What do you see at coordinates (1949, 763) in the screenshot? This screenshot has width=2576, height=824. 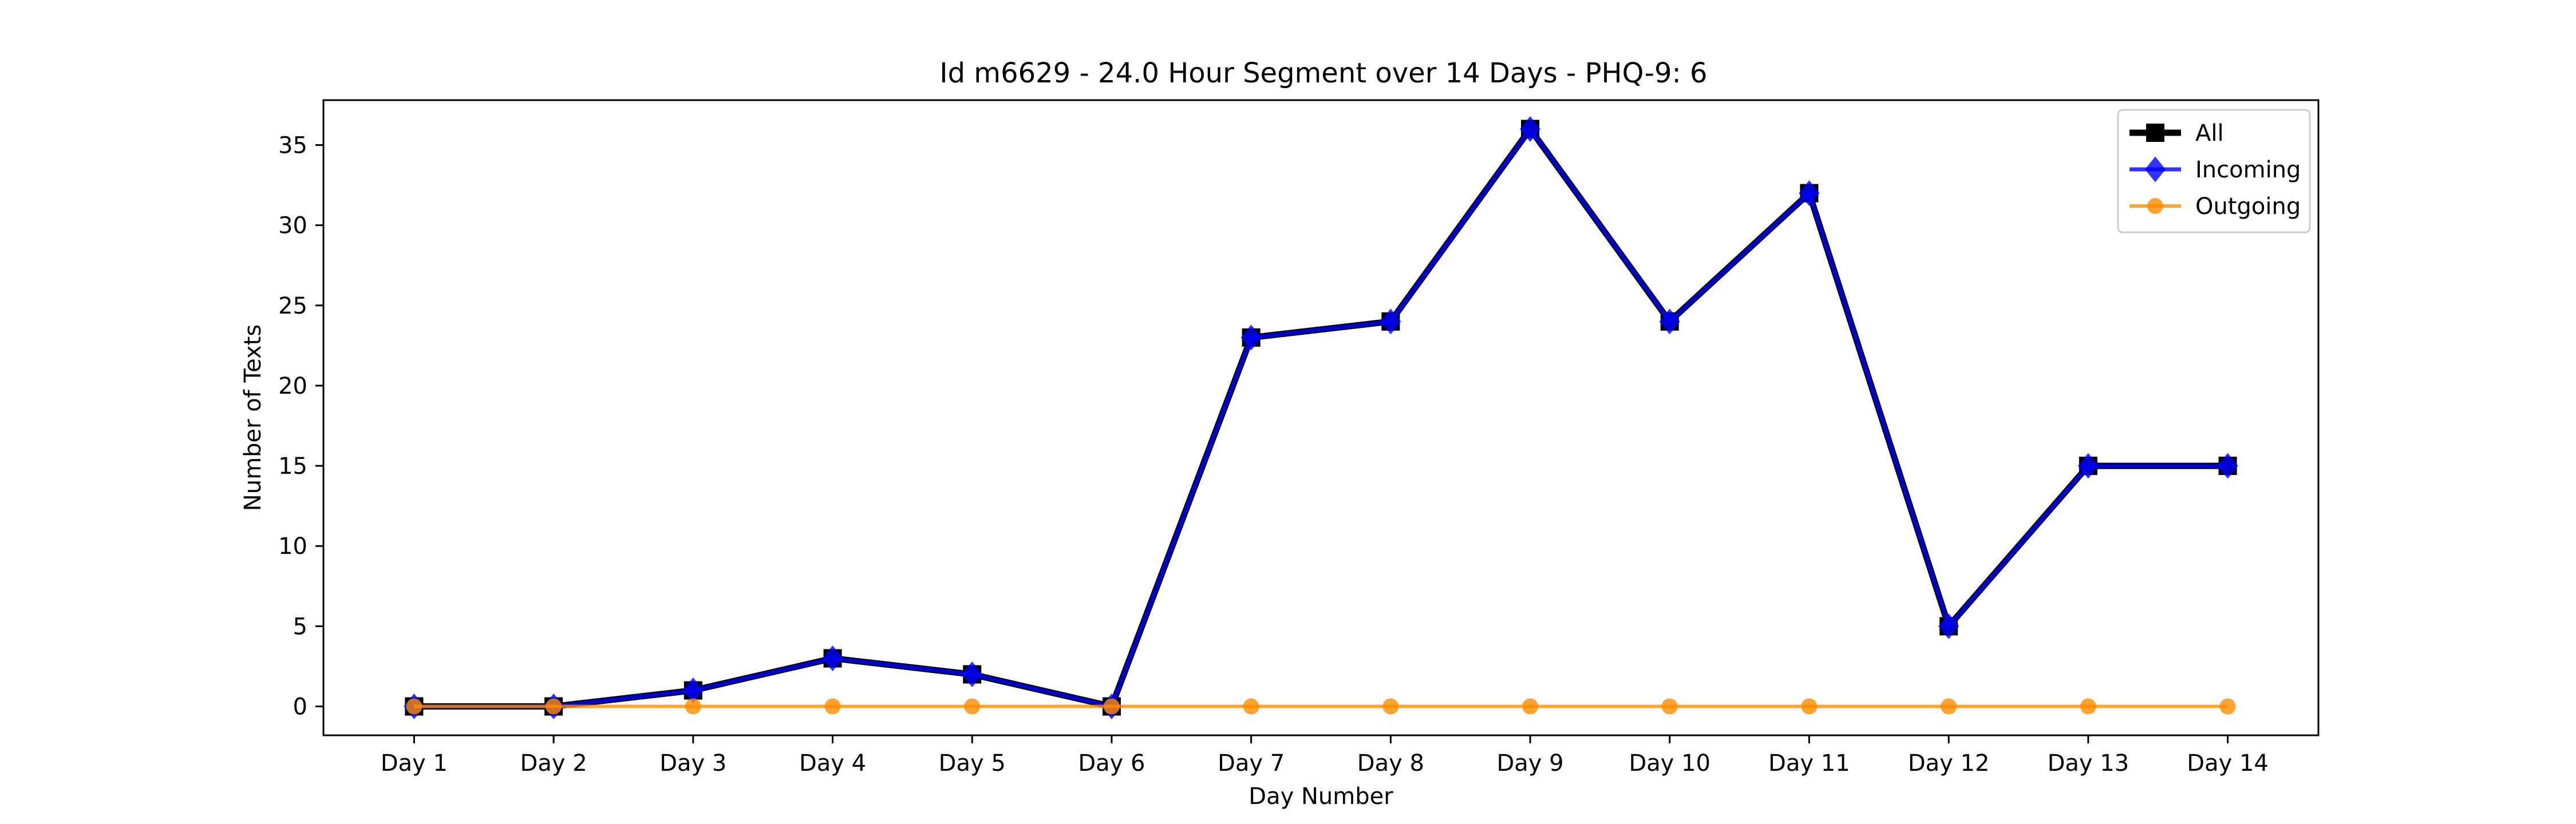 I see `x-tick-label: Day 12` at bounding box center [1949, 763].